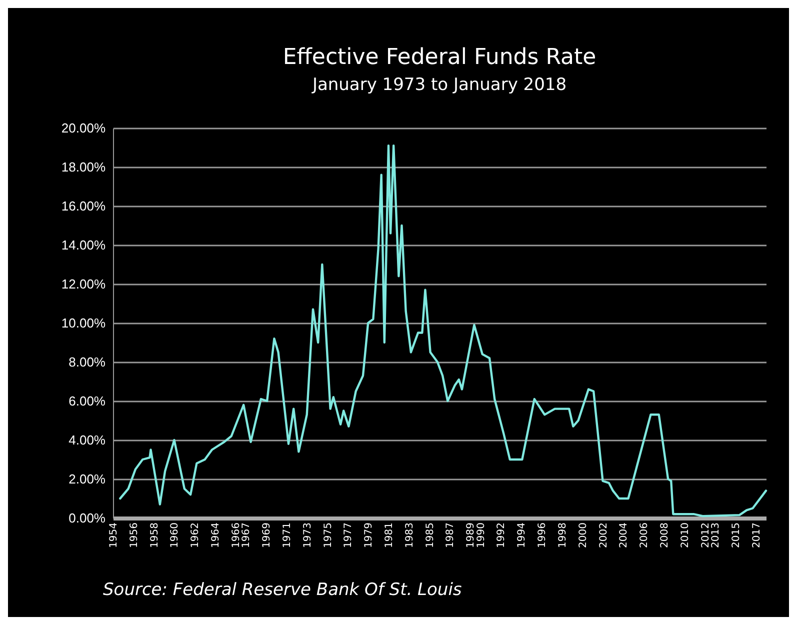 This screenshot has width=797, height=625. Describe the element at coordinates (369, 535) in the screenshot. I see `x-tick-label: 1979` at that location.